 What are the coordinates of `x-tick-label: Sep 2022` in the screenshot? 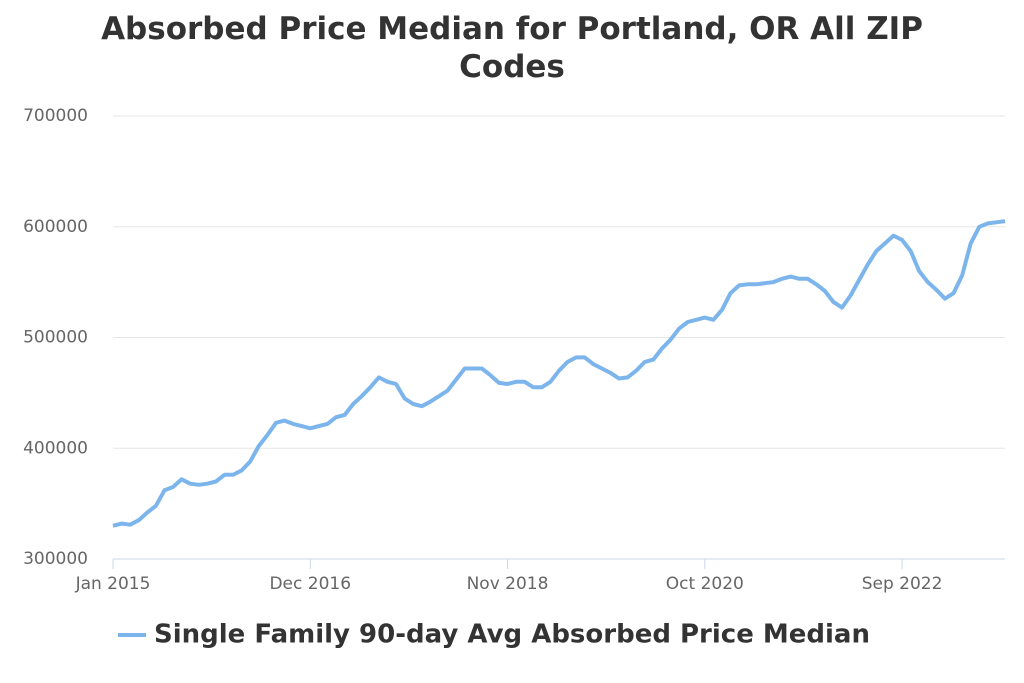 It's located at (902, 584).